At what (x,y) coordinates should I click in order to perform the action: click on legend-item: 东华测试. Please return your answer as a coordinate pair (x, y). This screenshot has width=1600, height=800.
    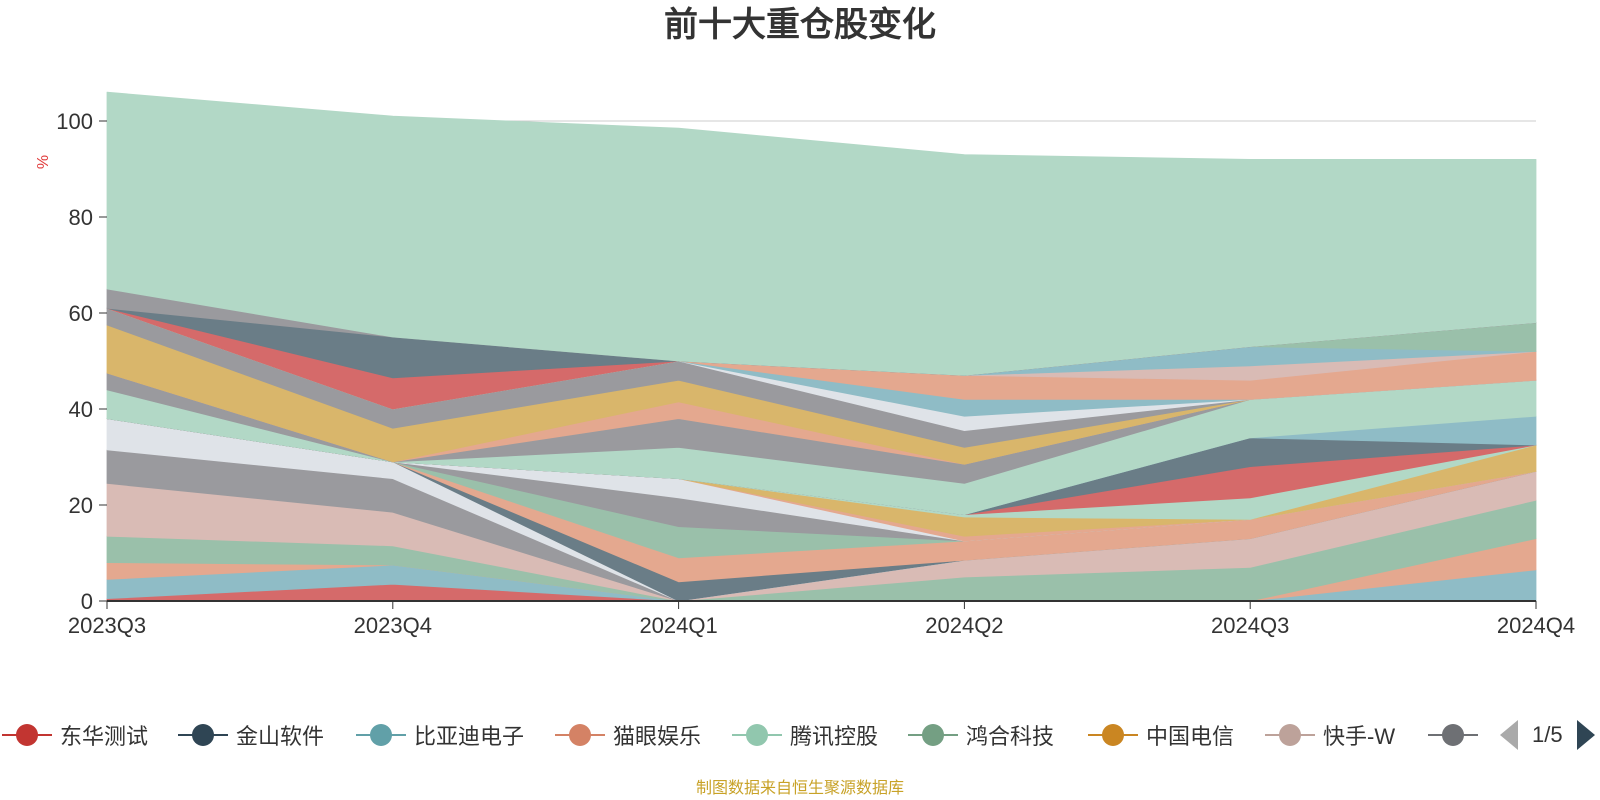
    Looking at the image, I should click on (75, 735).